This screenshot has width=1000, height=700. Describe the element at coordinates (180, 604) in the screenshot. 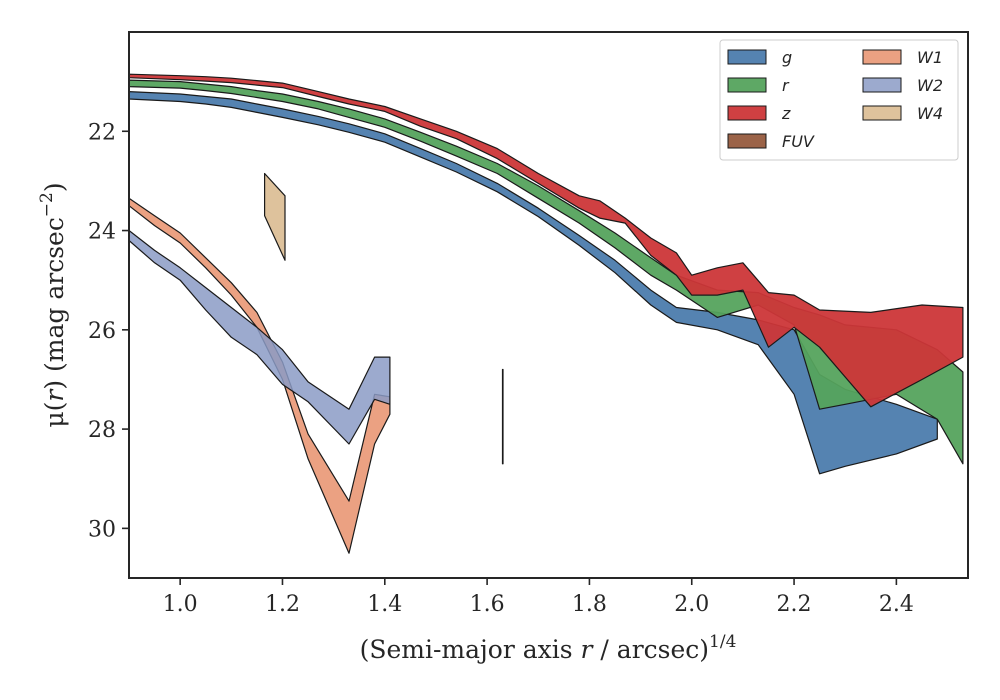

I see `x-tick-label: 1.0` at that location.